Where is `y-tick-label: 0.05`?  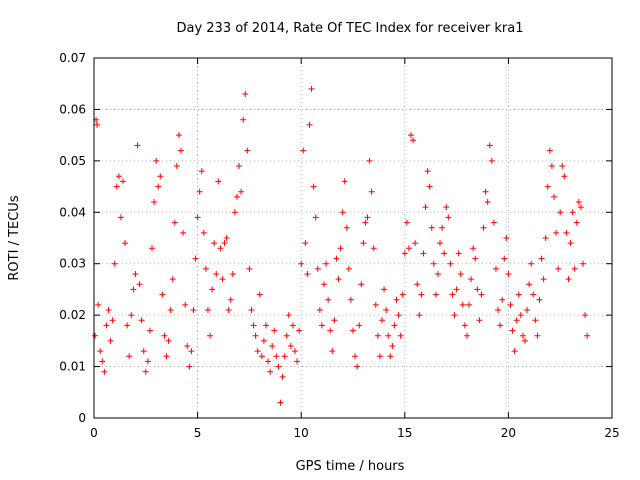
y-tick-label: 0.05 is located at coordinates (72, 161).